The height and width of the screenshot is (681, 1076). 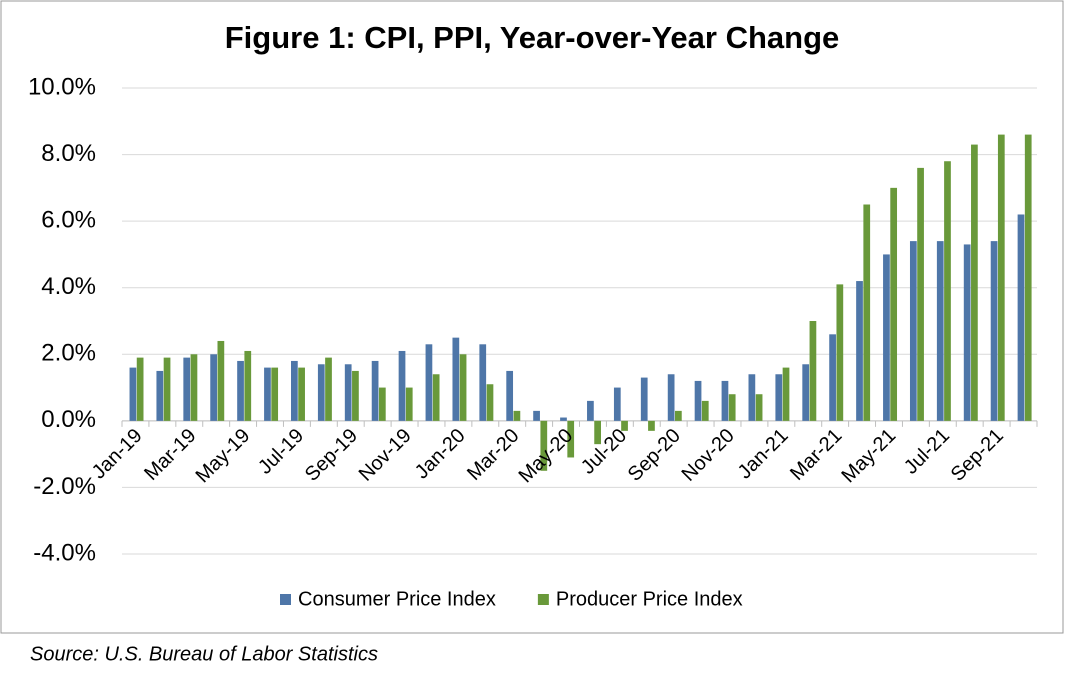 I want to click on source-note: Source: U.S. Bureau of Labor Statistics, so click(x=204, y=654).